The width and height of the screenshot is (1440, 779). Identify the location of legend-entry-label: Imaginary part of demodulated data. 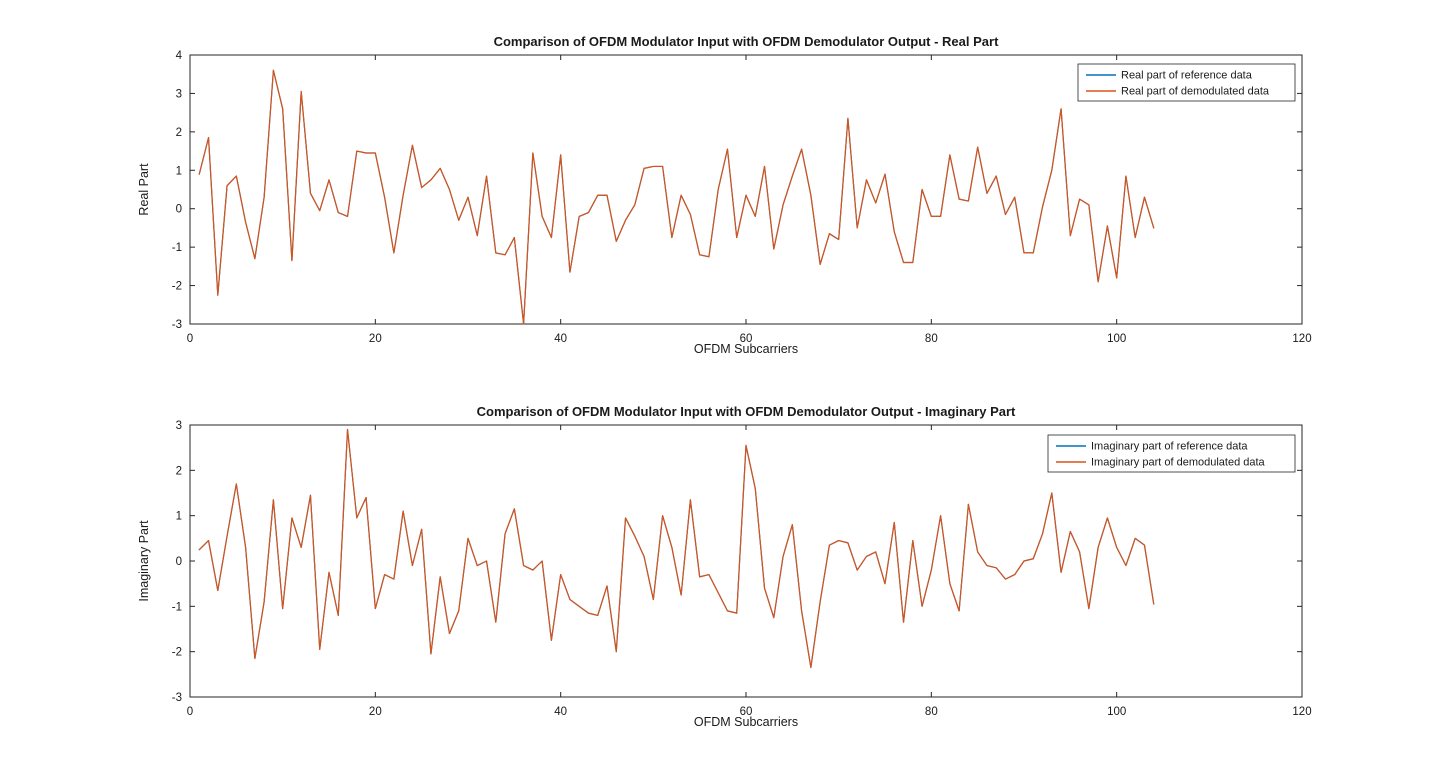
(1178, 463).